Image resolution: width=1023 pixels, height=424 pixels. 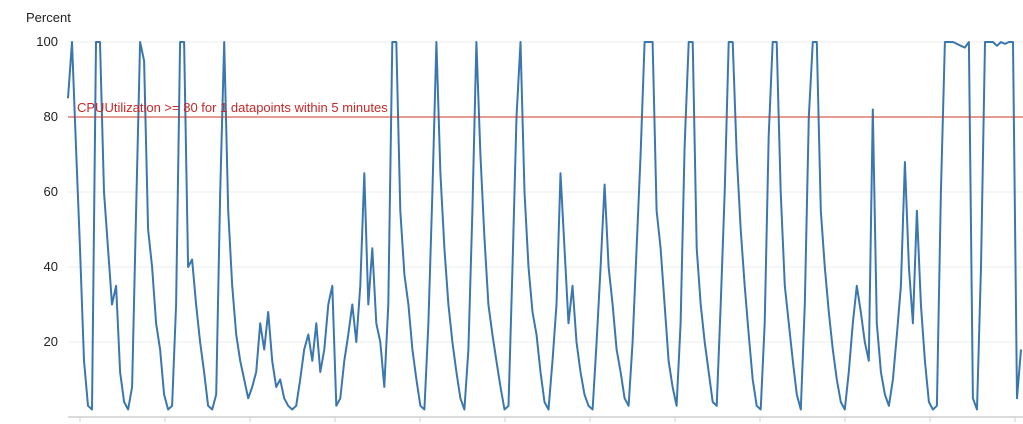 What do you see at coordinates (47, 41) in the screenshot?
I see `y-tick-label: 100` at bounding box center [47, 41].